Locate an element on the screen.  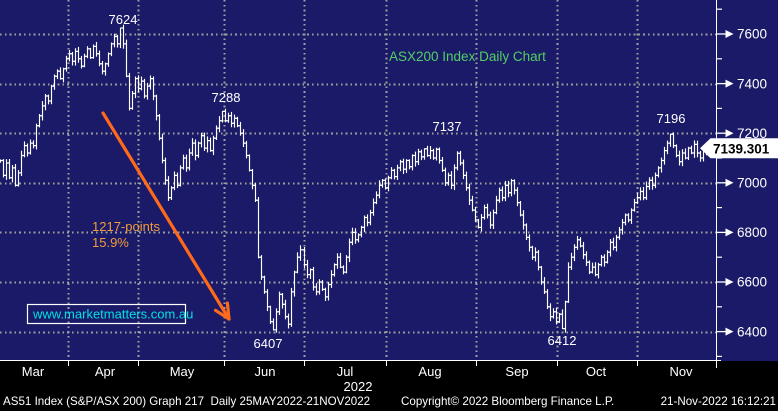
last-price-tag-icon is located at coordinates (739, 148).